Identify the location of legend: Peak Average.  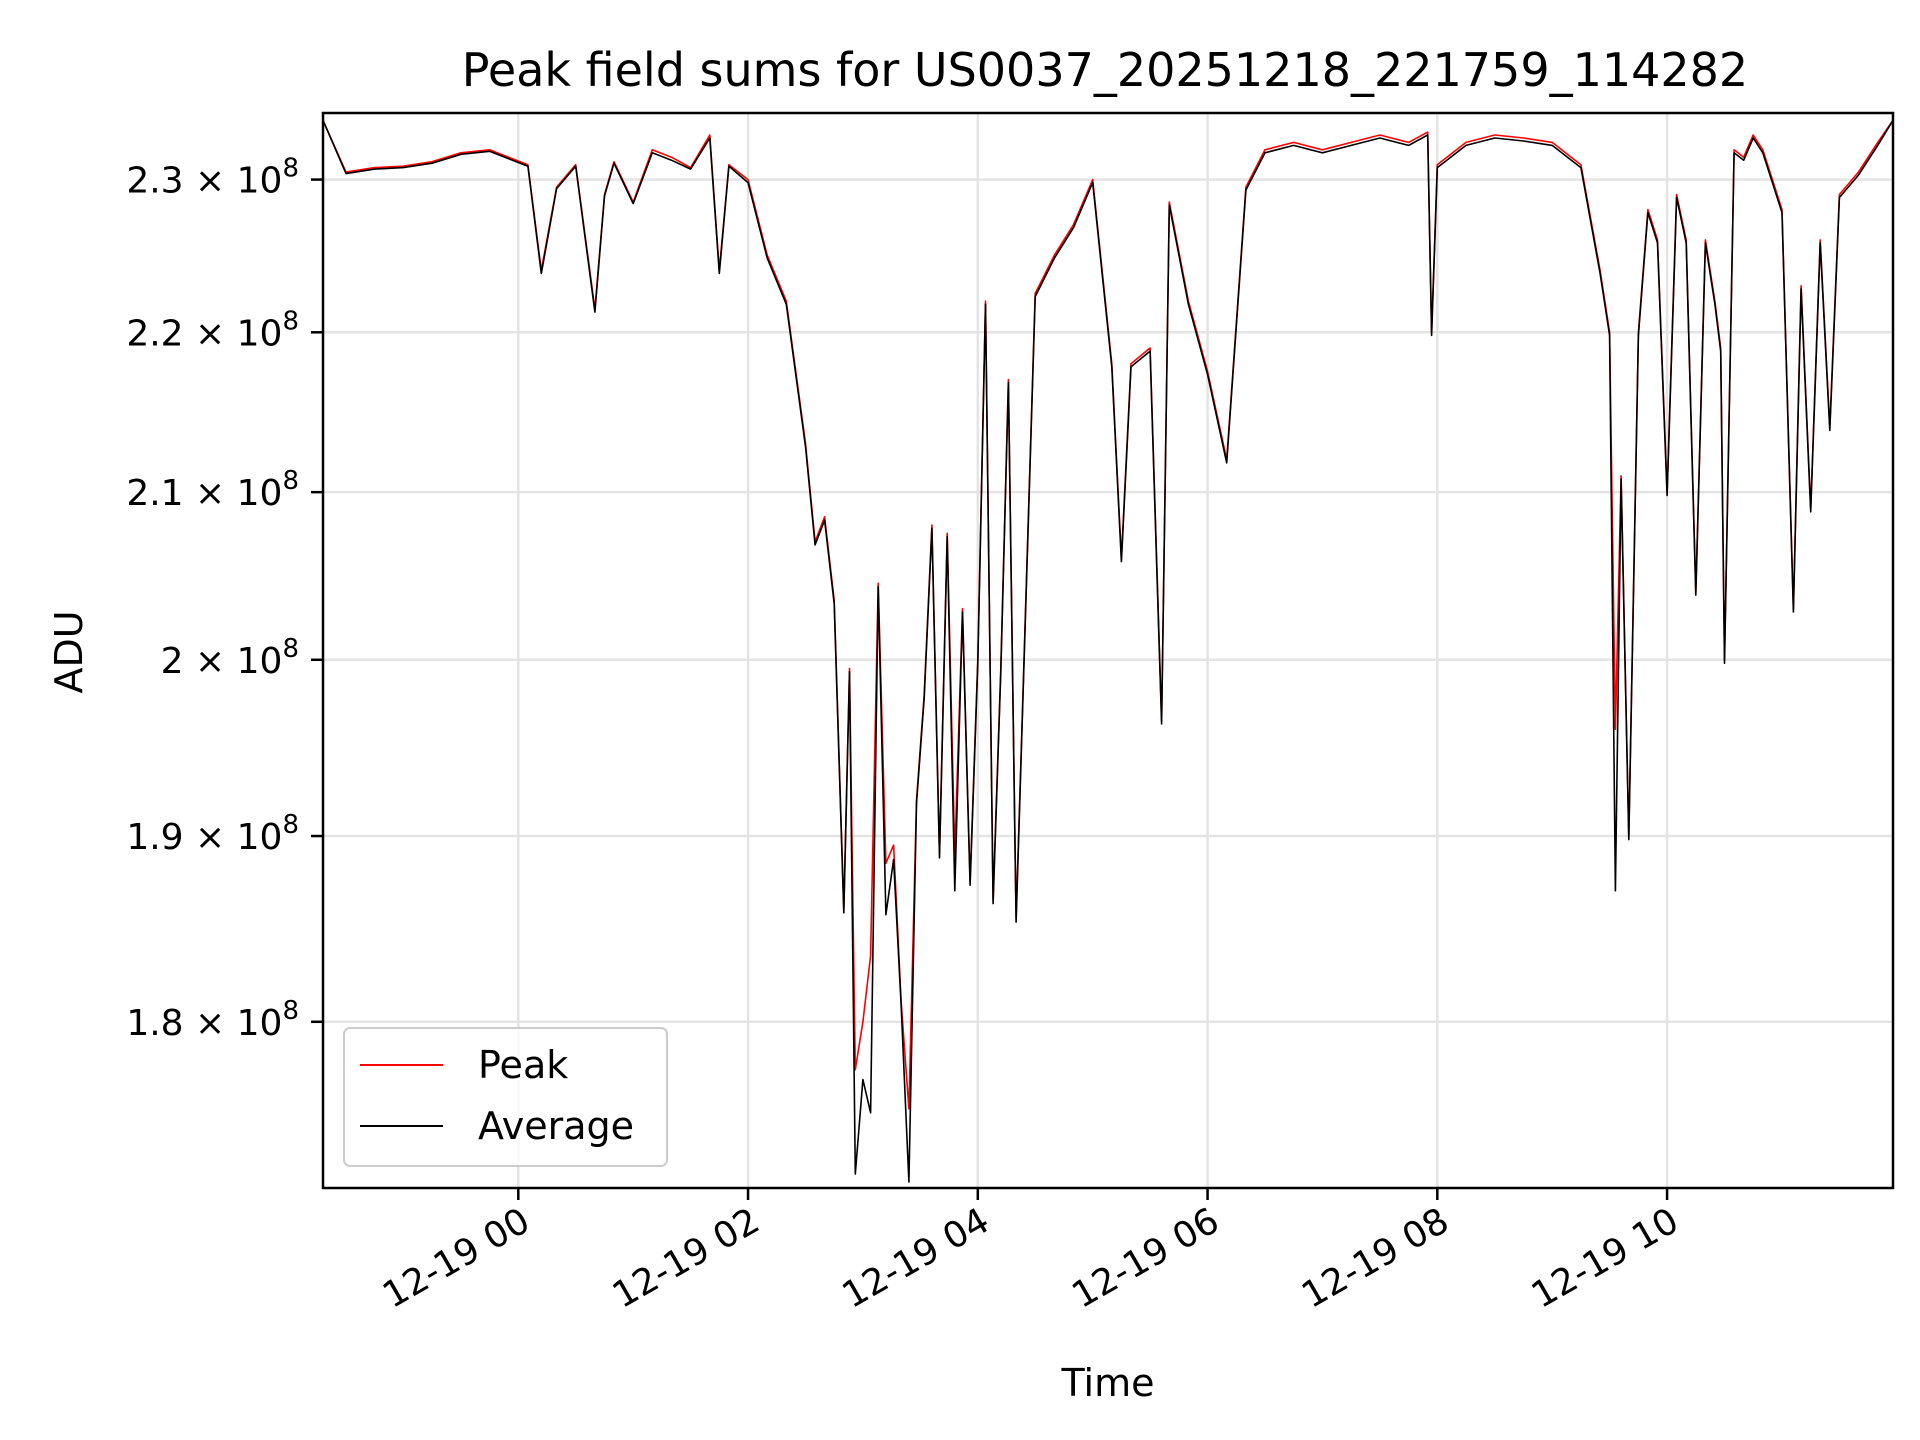
(505, 1097).